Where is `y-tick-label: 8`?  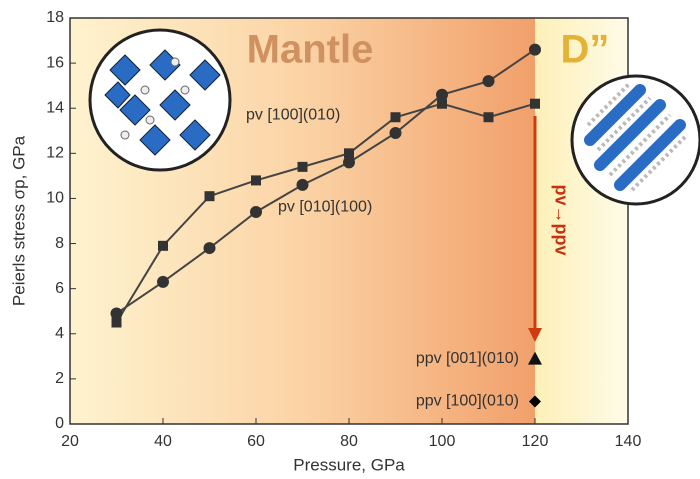
y-tick-label: 8 is located at coordinates (59, 243).